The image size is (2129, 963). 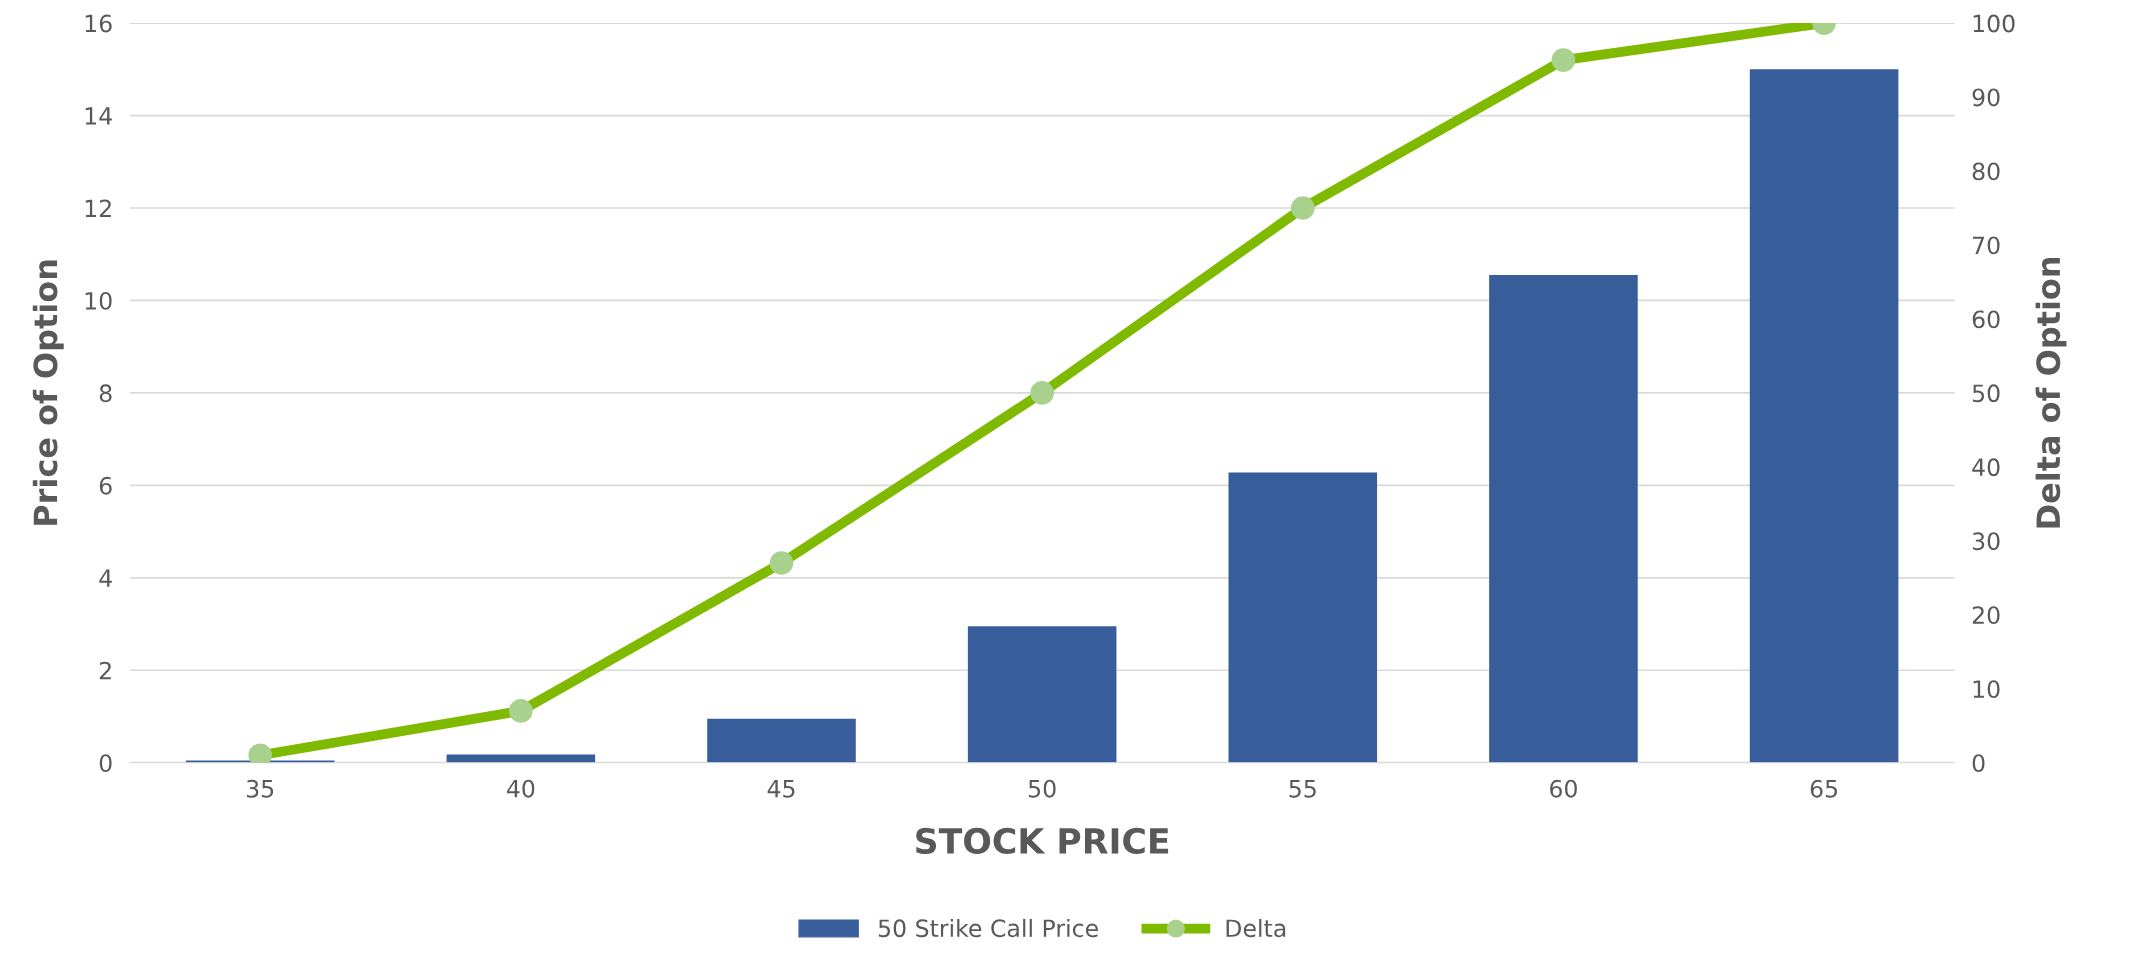 I want to click on legend-label: 50 Strike Call Price, so click(x=988, y=928).